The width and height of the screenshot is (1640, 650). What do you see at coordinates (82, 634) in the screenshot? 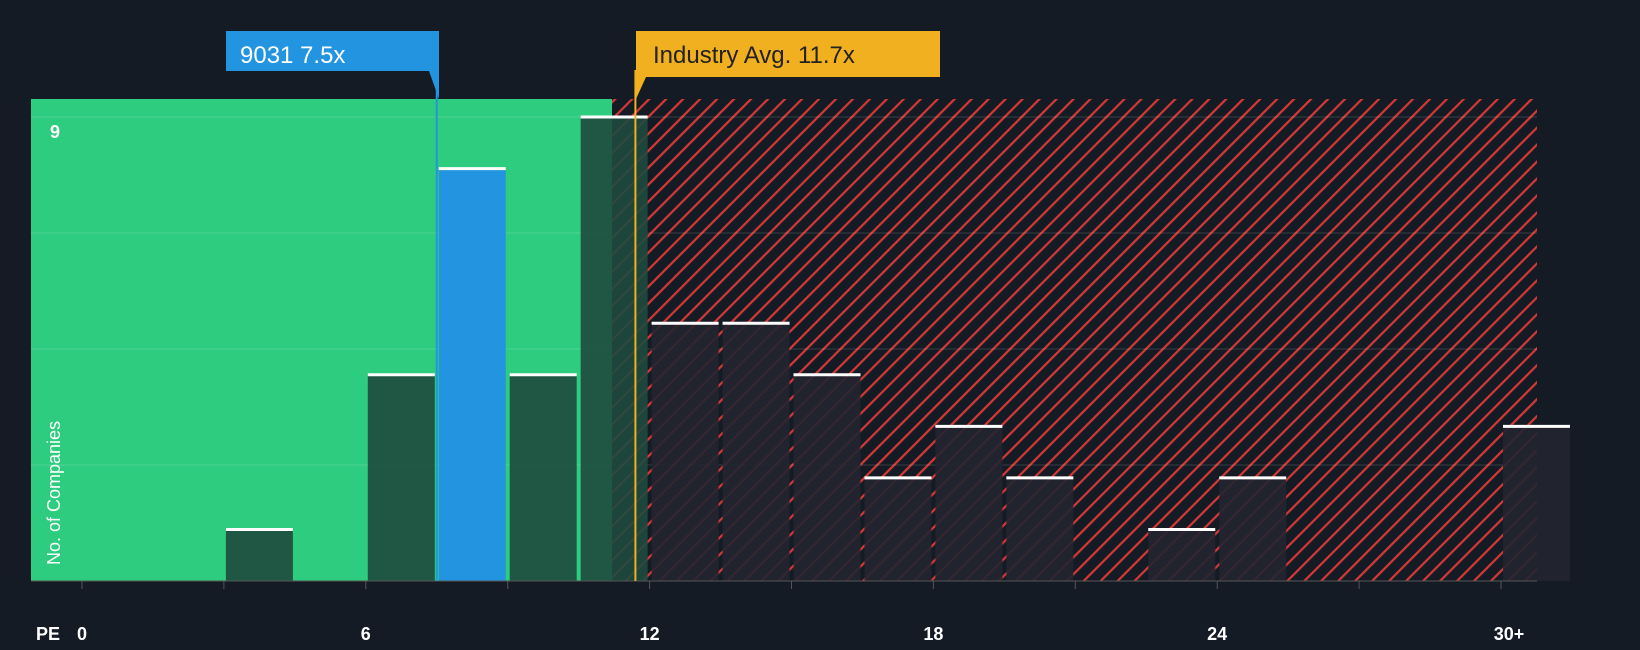
I see `x-tick-label: 0` at bounding box center [82, 634].